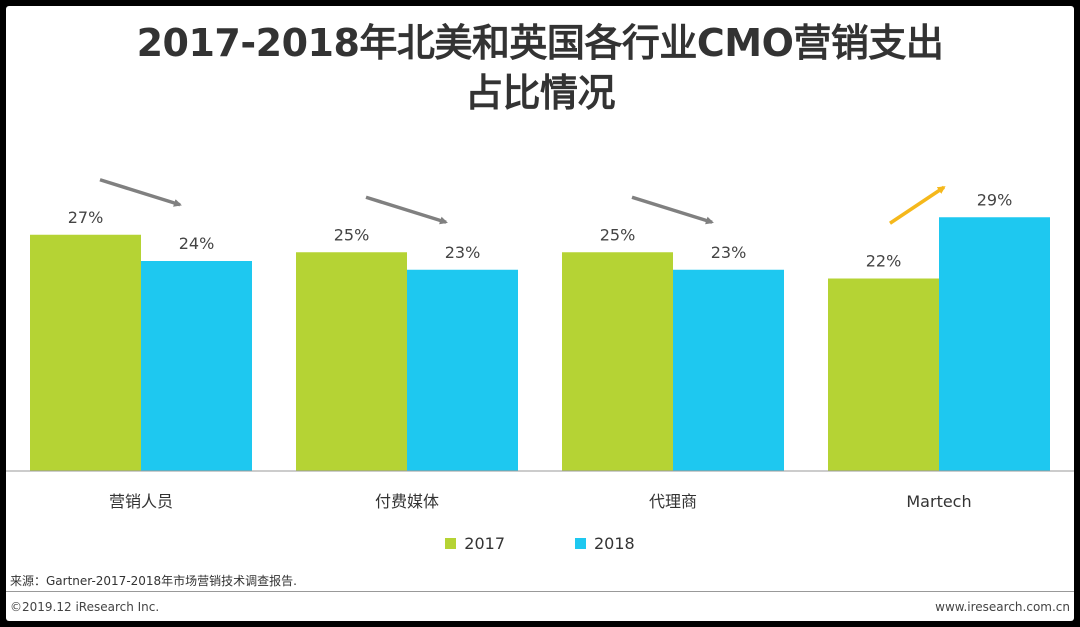 The height and width of the screenshot is (627, 1080). I want to click on data-label-2017-3: 22%, so click(884, 261).